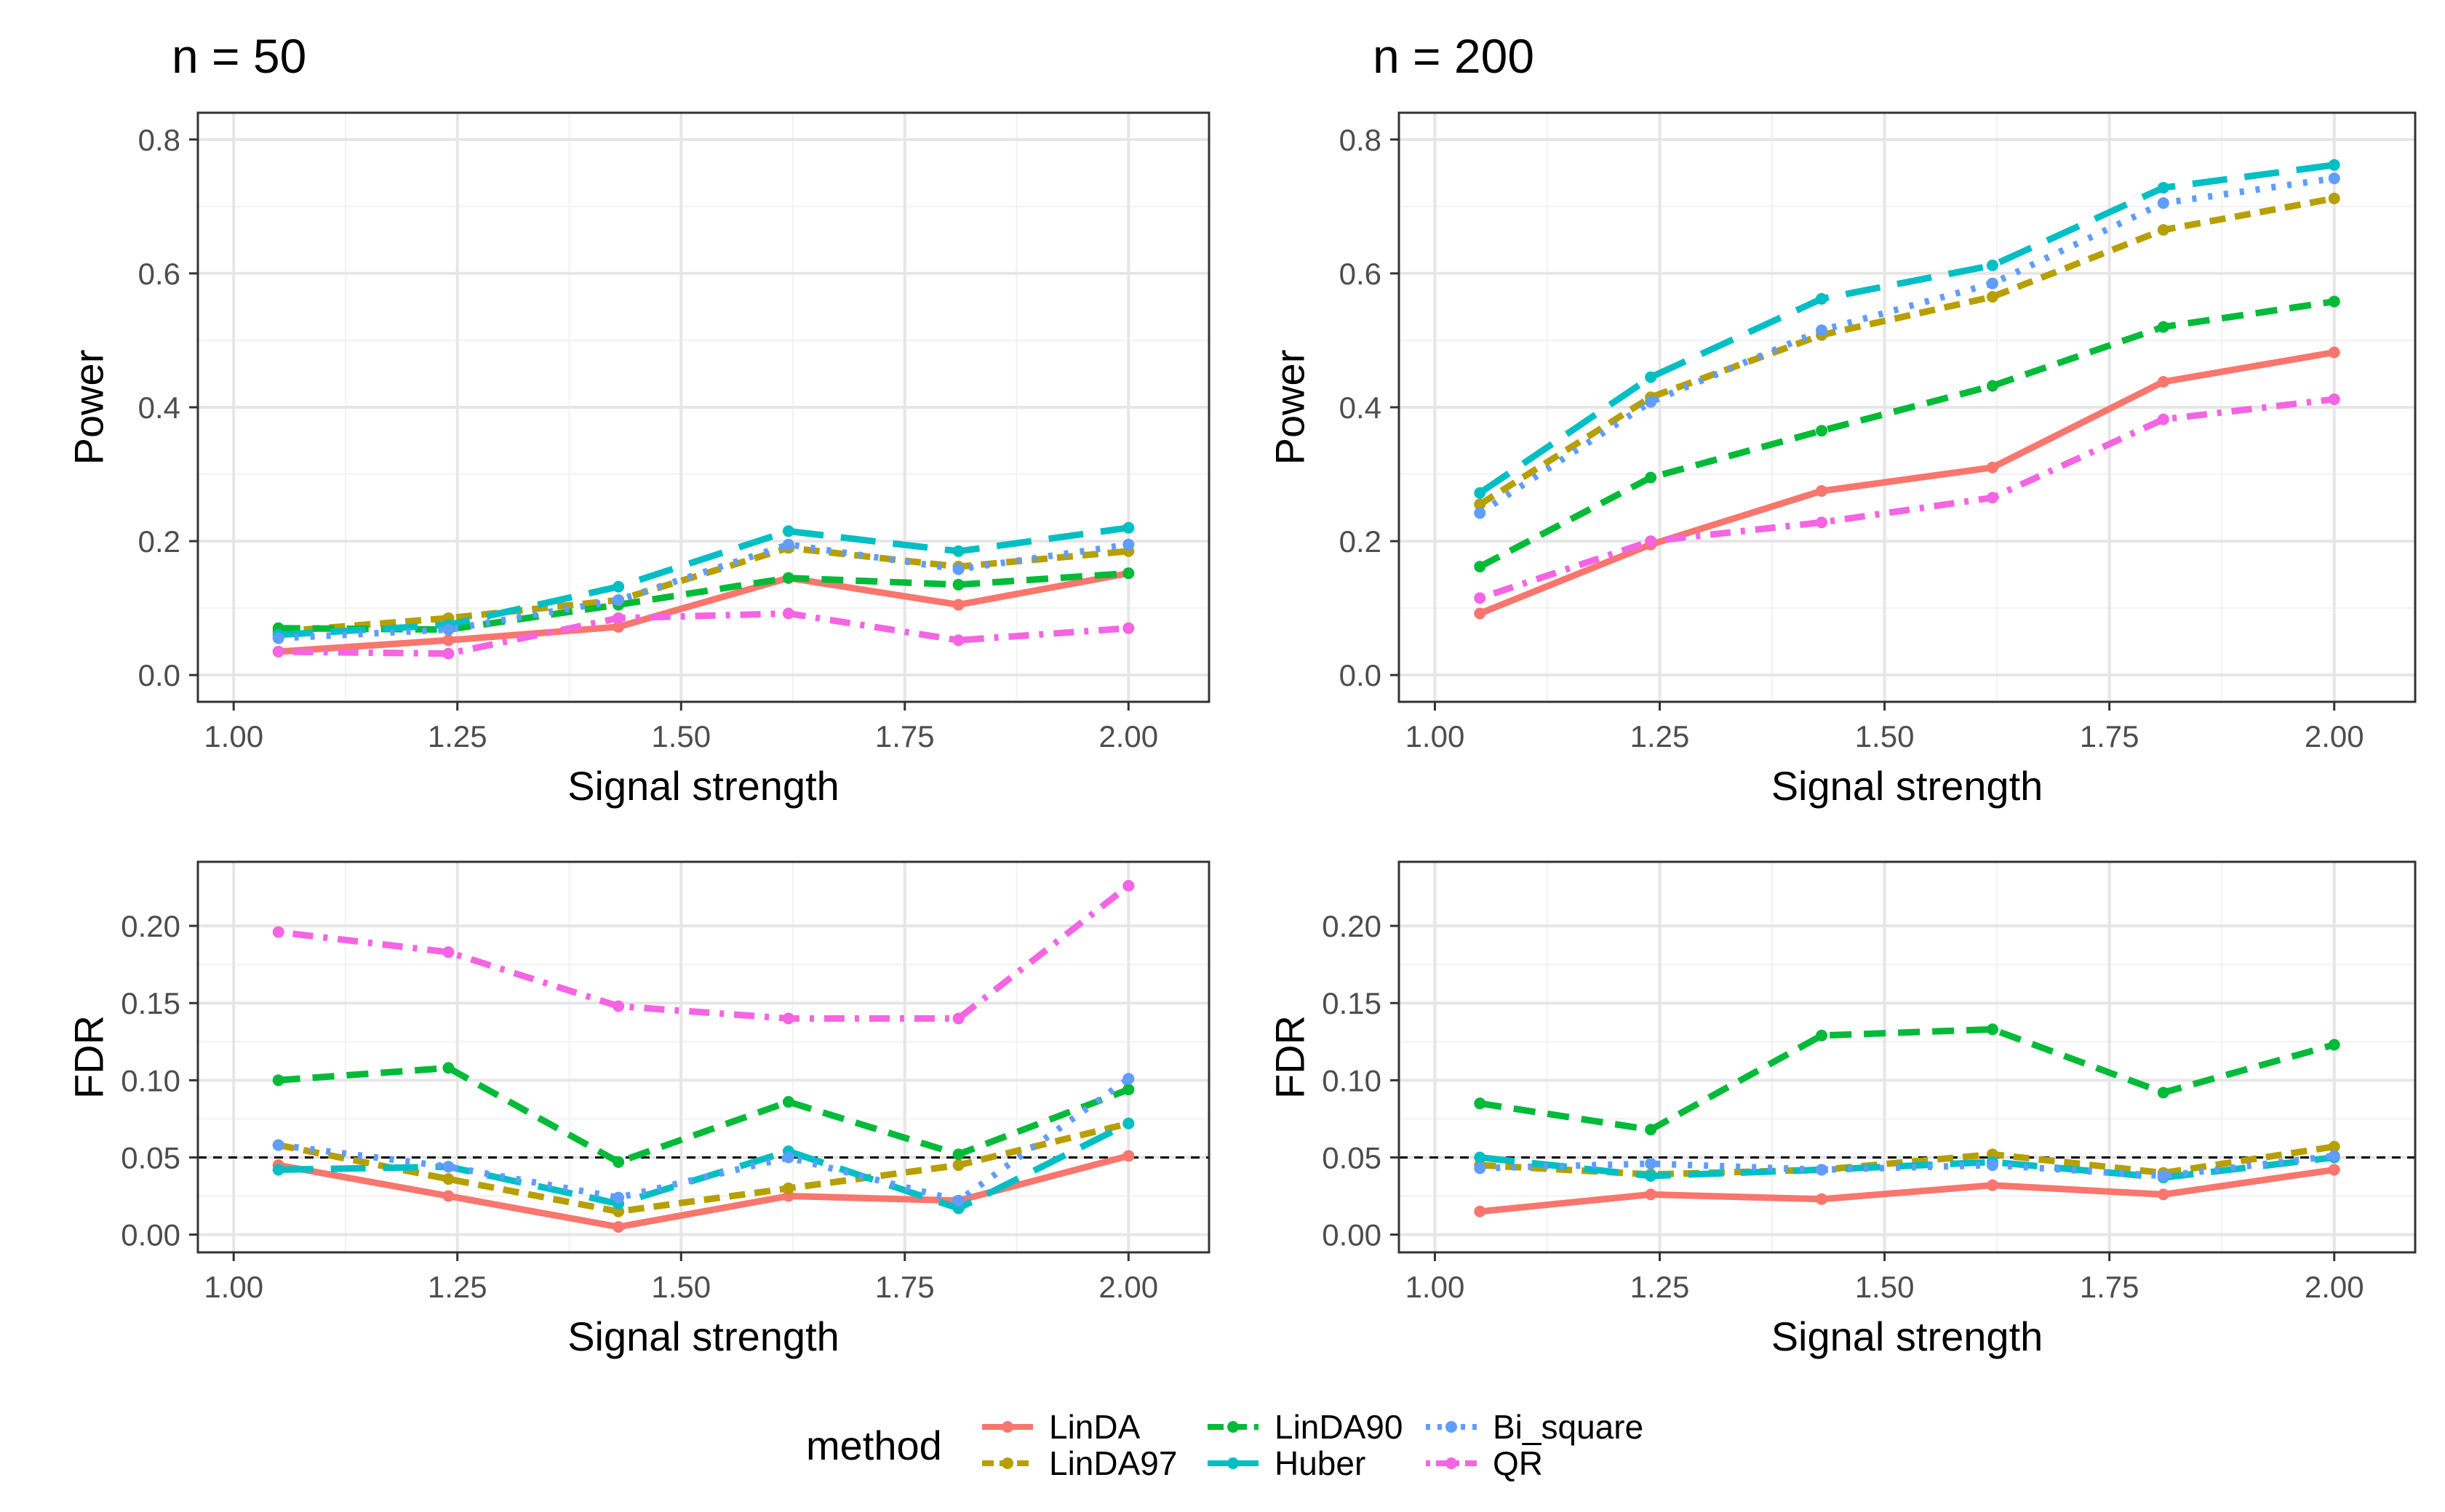  I want to click on legend-label: Bi_square, so click(1568, 1427).